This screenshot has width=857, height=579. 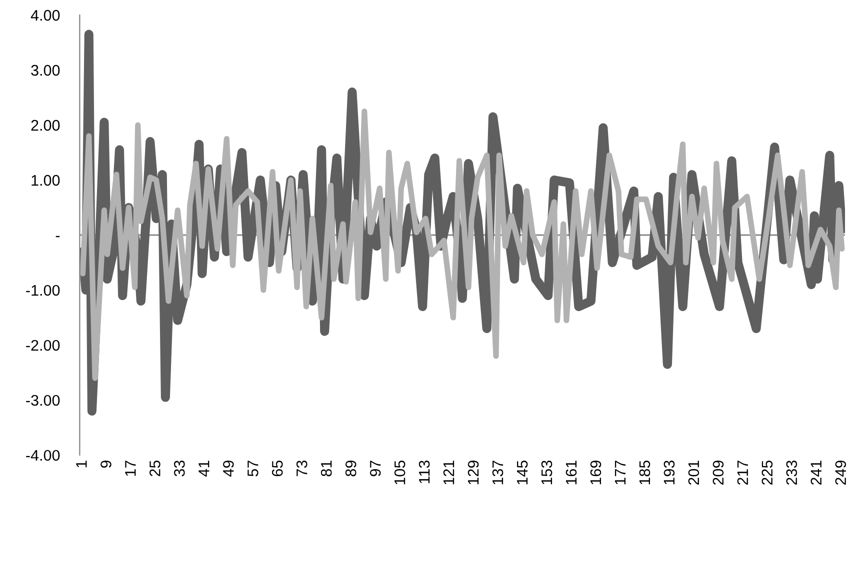 What do you see at coordinates (46, 180) in the screenshot?
I see `y-tick-label: 1.00` at bounding box center [46, 180].